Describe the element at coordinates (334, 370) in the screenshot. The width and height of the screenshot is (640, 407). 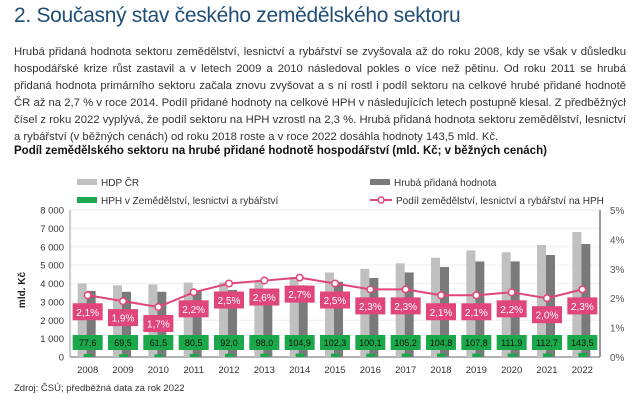
I see `x-tick-label: 2015` at that location.